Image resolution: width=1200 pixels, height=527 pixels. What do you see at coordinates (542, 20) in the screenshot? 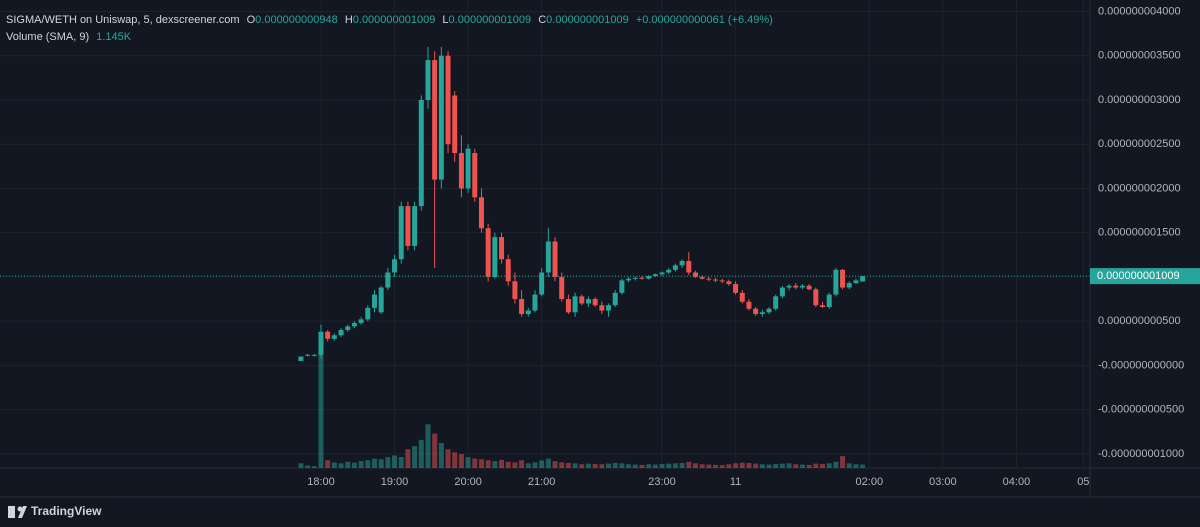
I see `ohlc-key: C` at bounding box center [542, 20].